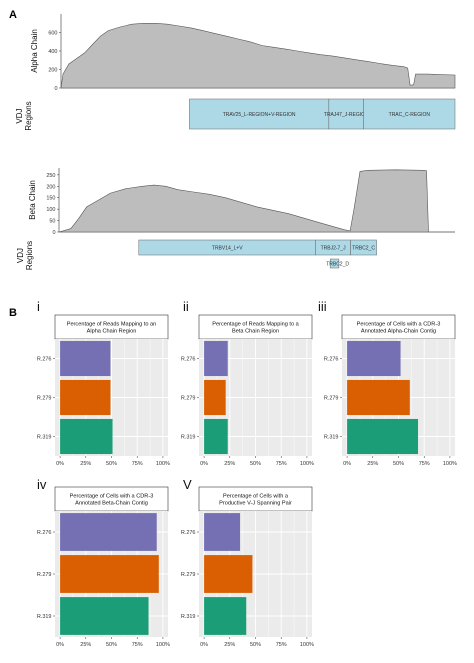  Describe the element at coordinates (50, 210) in the screenshot. I see `y-tick-label: 100` at that location.